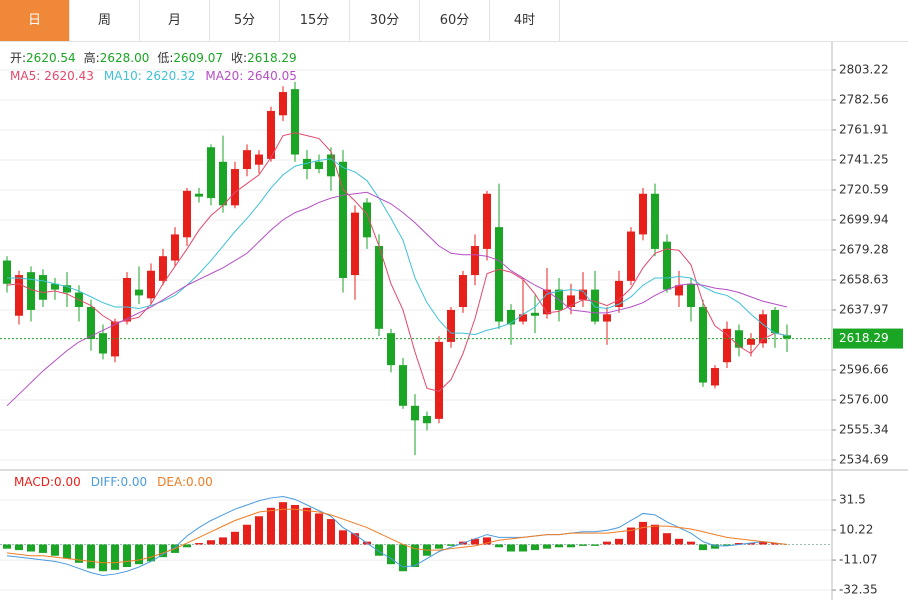 The image size is (908, 600). I want to click on y-tick-label: 2555.34, so click(864, 429).